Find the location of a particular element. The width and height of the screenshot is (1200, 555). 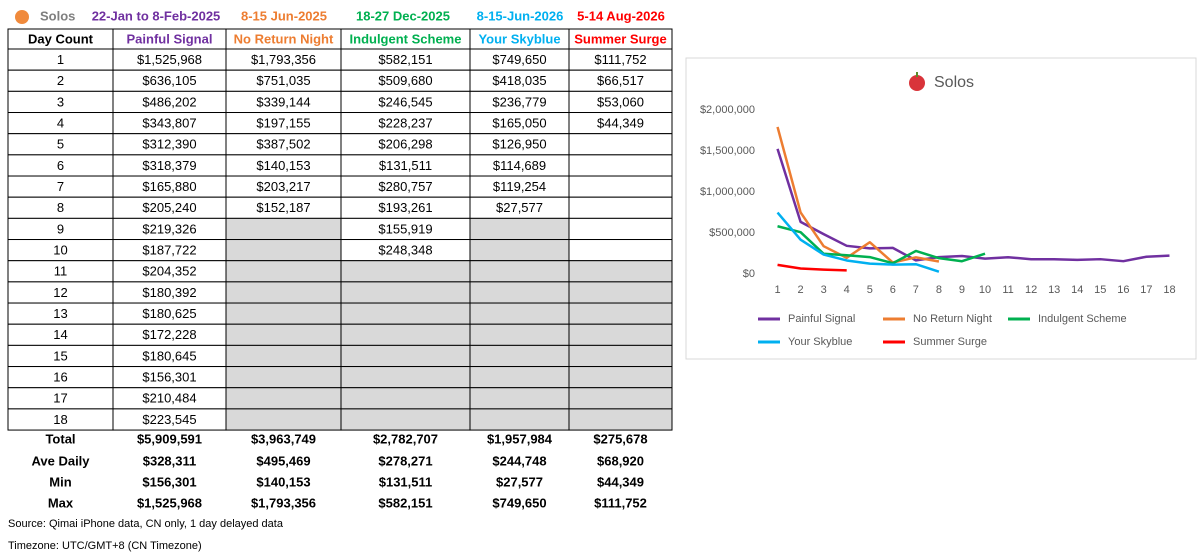

cell-text: 17 is located at coordinates (60, 398).